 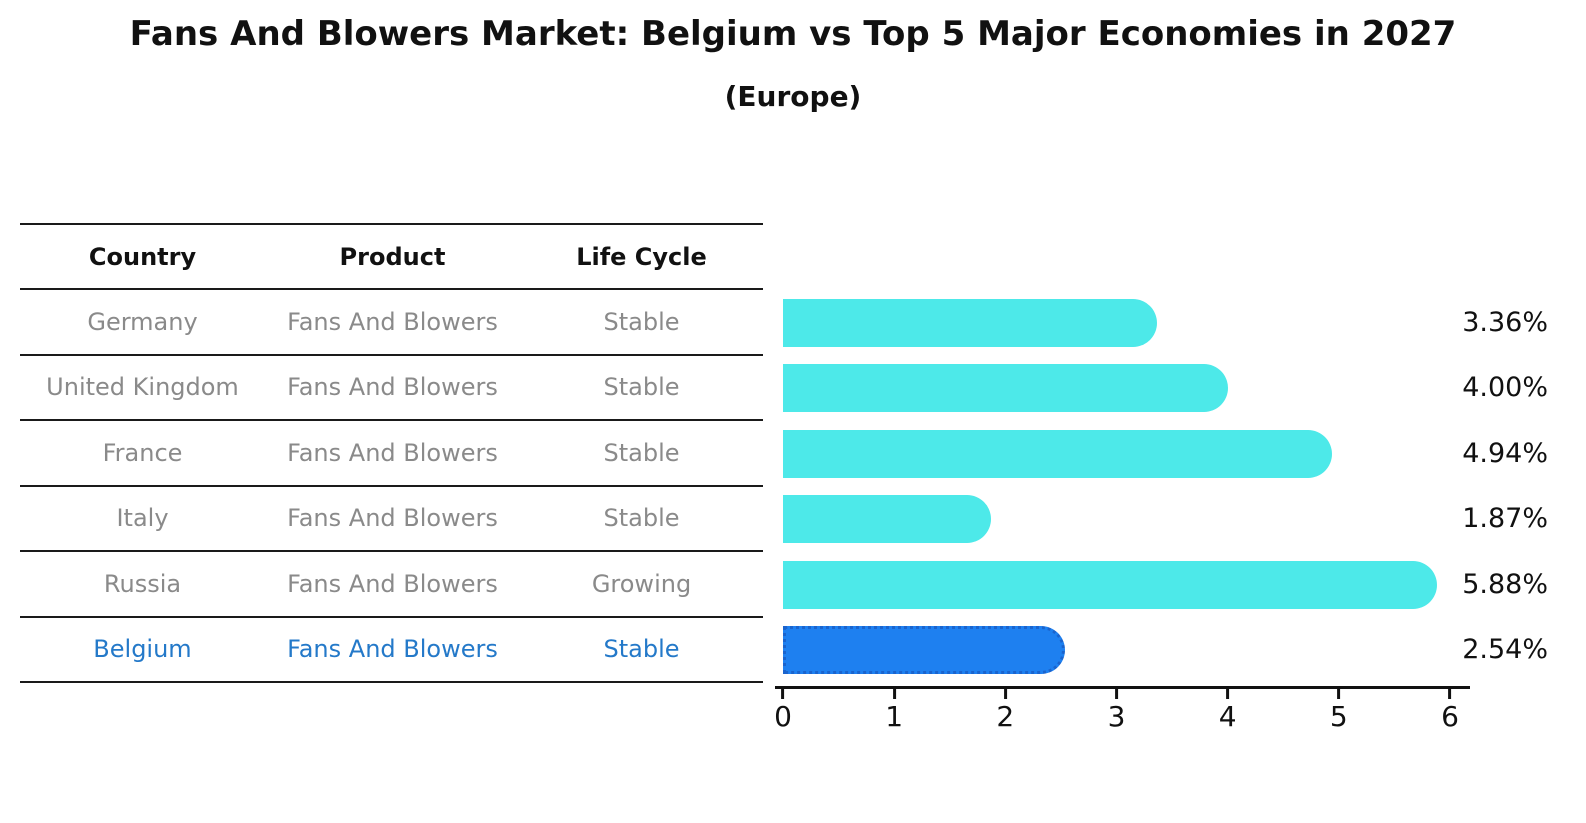 I want to click on x-axis-ticks: 0 1 2 3 4 5 6, so click(x=1116, y=711).